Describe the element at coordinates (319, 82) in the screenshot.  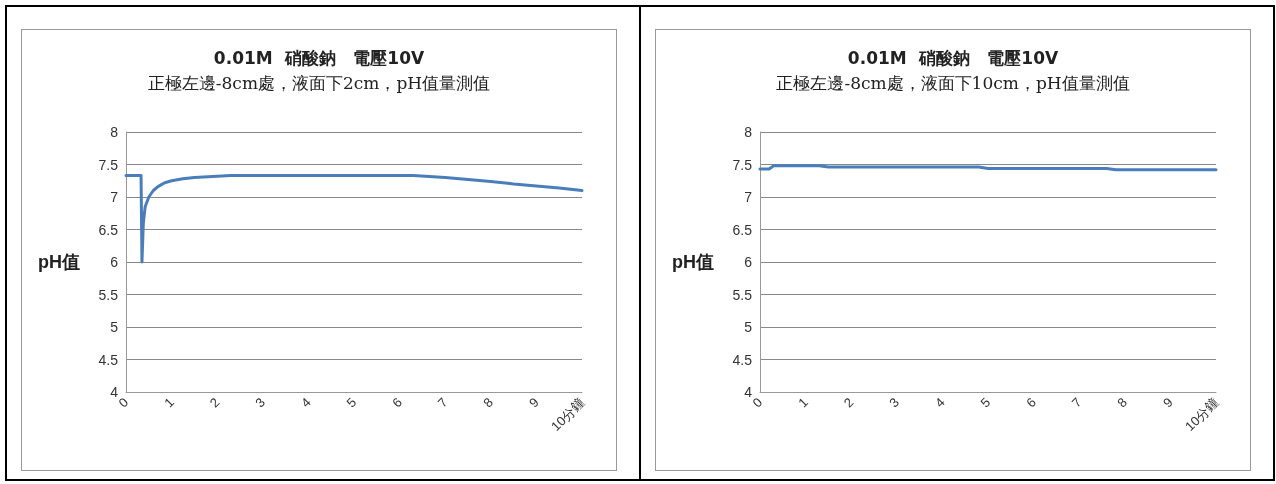
I see `chart-subtitle: 正極左邊-8cm處，液面下2cm，pH值量測值` at that location.